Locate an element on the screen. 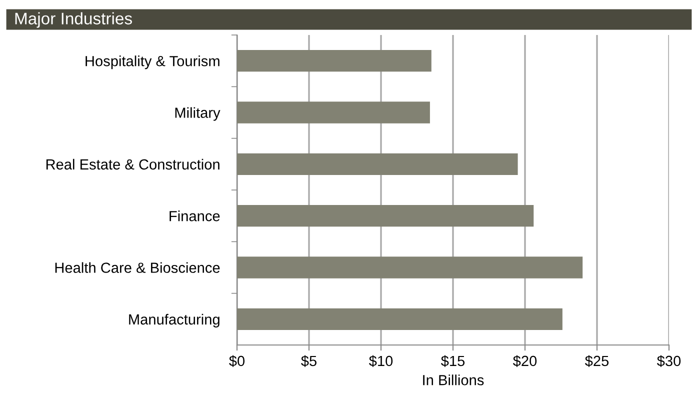 The height and width of the screenshot is (409, 698). x-tick-label: $10 is located at coordinates (380, 361).